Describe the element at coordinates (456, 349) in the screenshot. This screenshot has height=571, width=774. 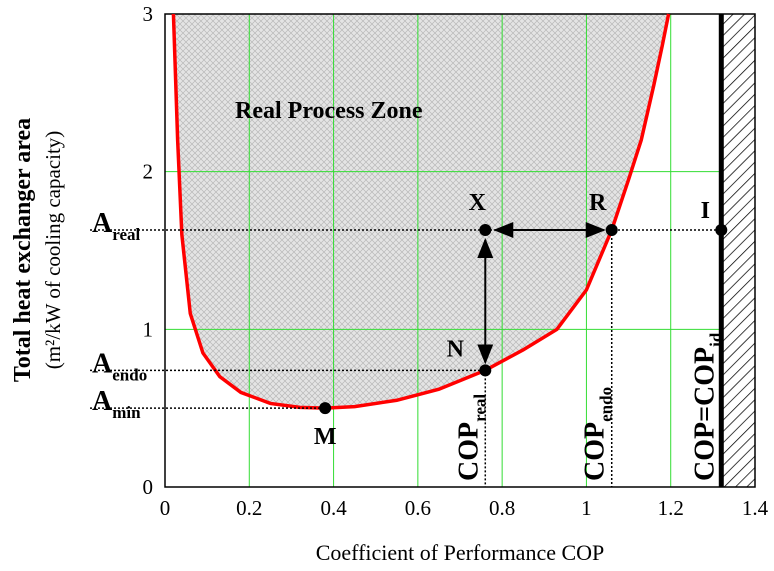
I see `point-label: N` at that location.